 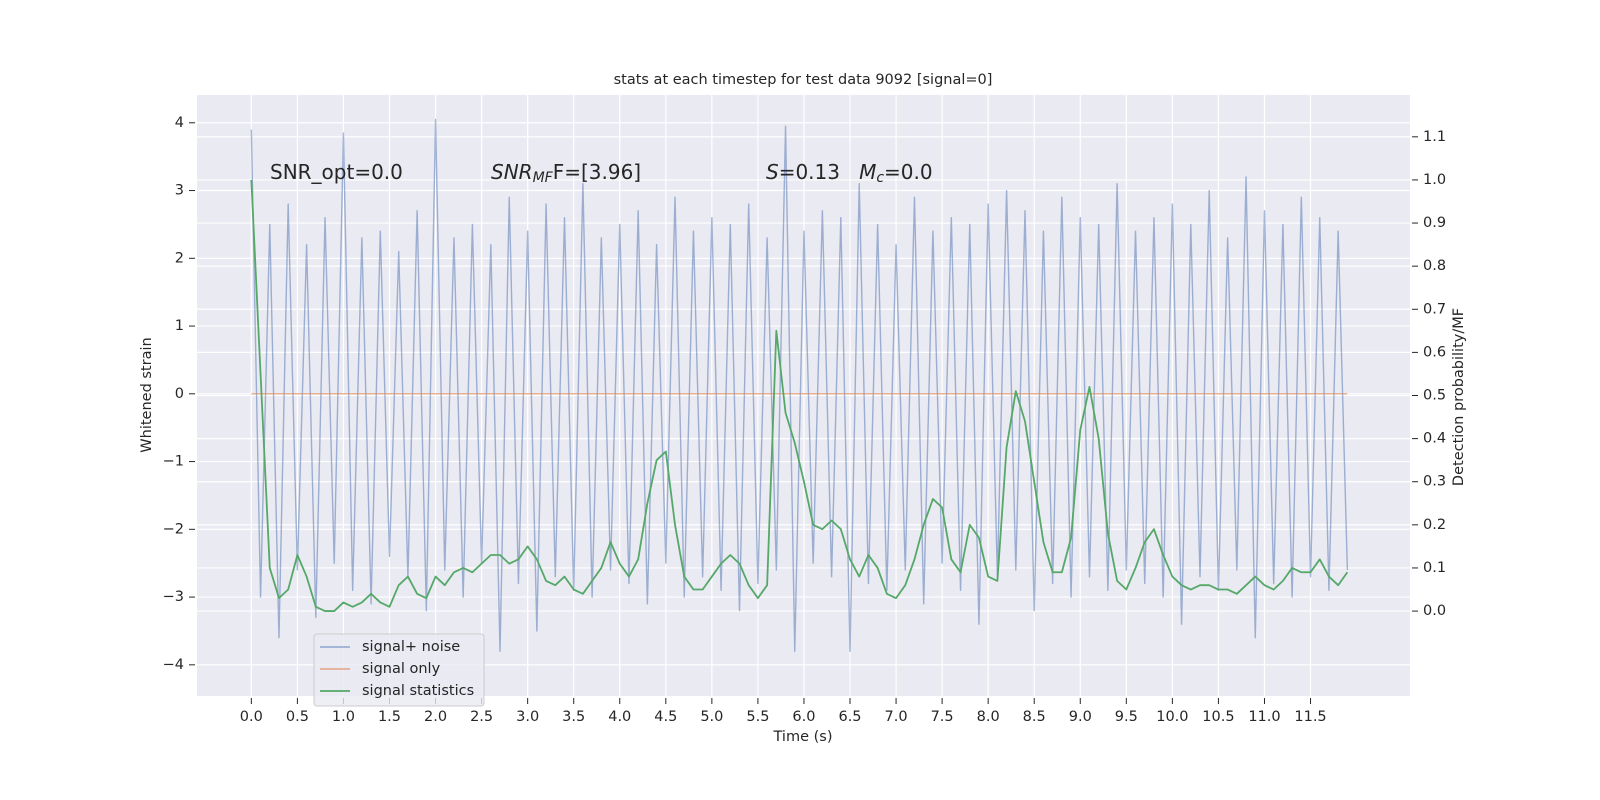 What do you see at coordinates (1034, 717) in the screenshot?
I see `x-tick-label: 8.5` at bounding box center [1034, 717].